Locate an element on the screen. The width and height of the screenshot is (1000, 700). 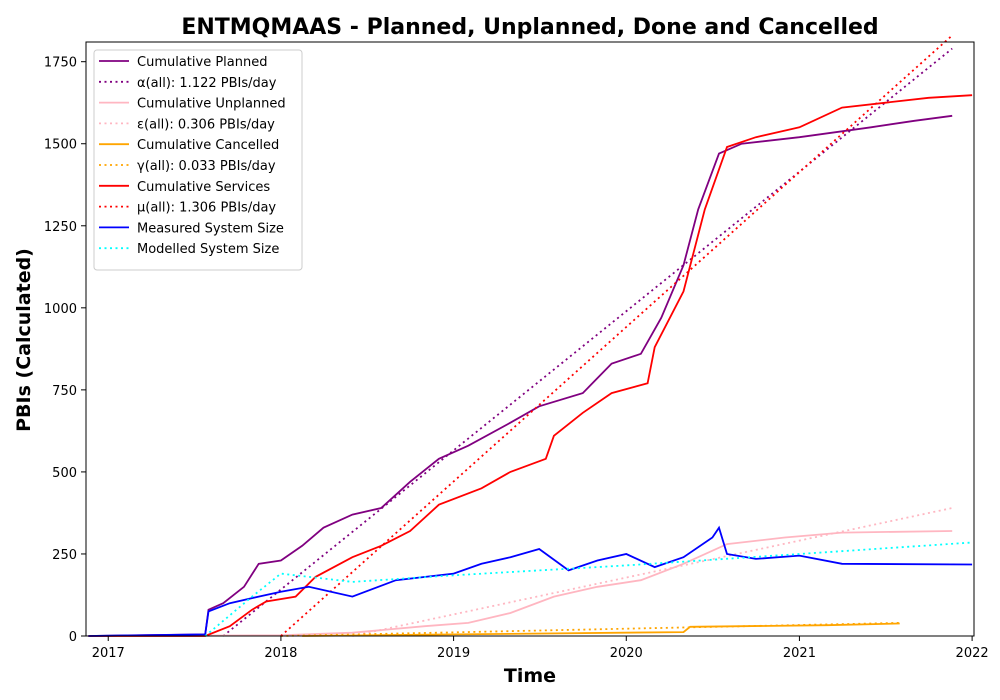
y-tick-label-0: 0 is located at coordinates (73, 637).